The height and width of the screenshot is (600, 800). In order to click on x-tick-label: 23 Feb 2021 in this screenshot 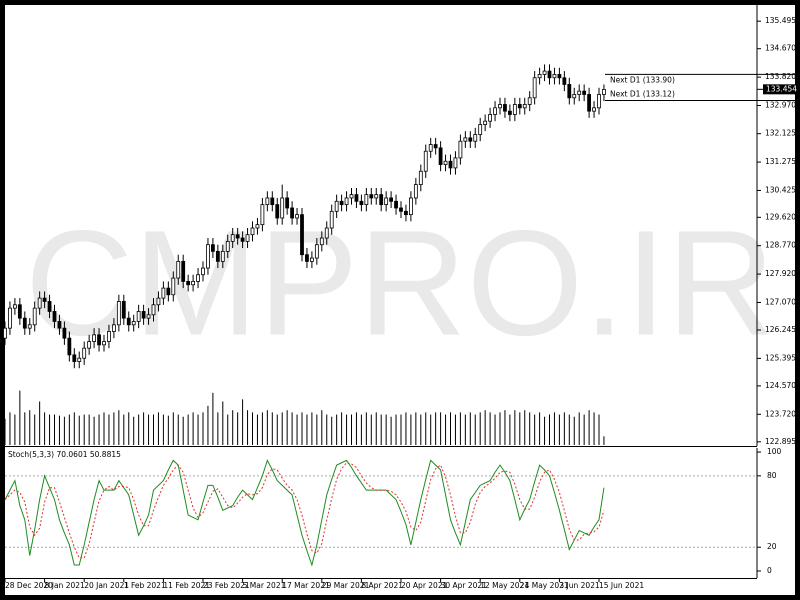, I will do `click(226, 585)`.